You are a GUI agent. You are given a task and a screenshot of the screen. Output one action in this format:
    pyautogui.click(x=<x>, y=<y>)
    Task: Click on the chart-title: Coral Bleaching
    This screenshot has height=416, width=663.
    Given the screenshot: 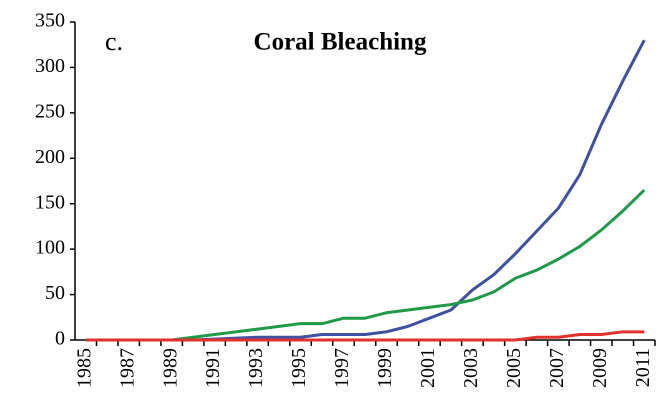 What is the action you would take?
    pyautogui.click(x=340, y=42)
    